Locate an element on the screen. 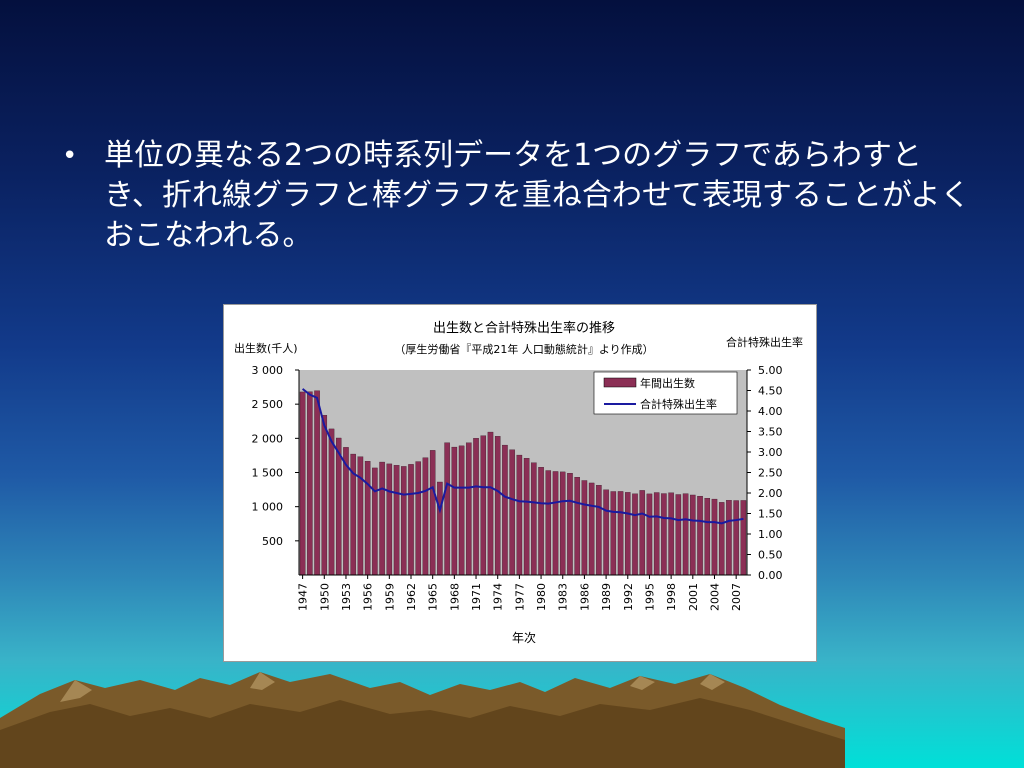 The width and height of the screenshot is (1024, 768). legend: 年間出生数 合計特殊出生率 is located at coordinates (665, 393).